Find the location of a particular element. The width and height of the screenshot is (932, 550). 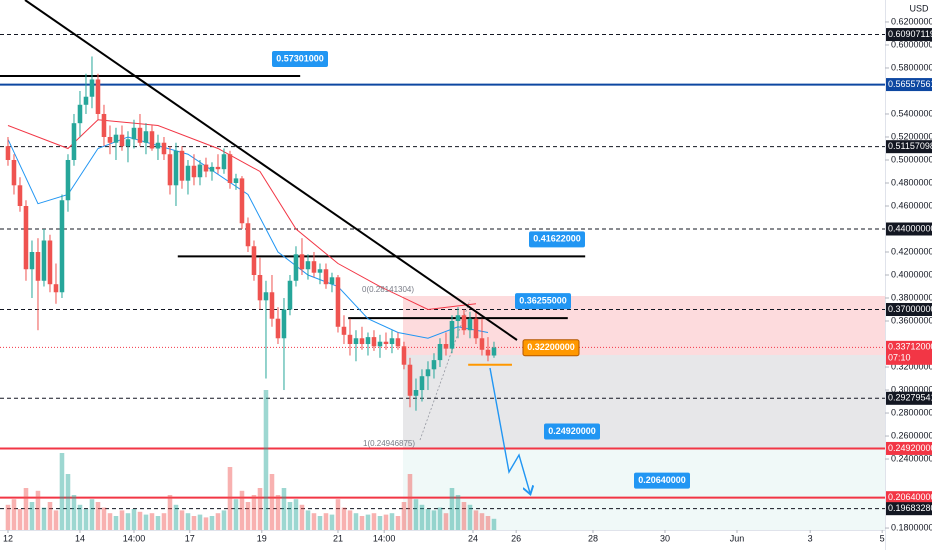

x-tick-label: 24 is located at coordinates (473, 538).